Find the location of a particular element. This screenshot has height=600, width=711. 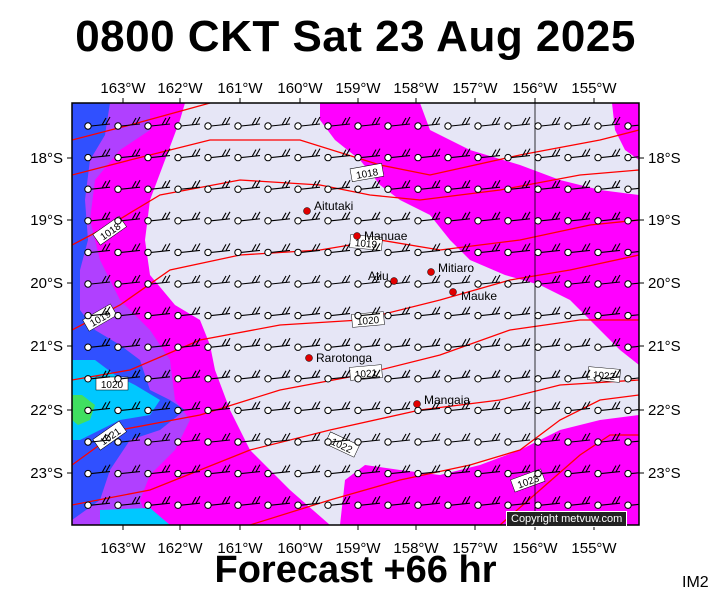

longitude-label: 158°W is located at coordinates (416, 88).